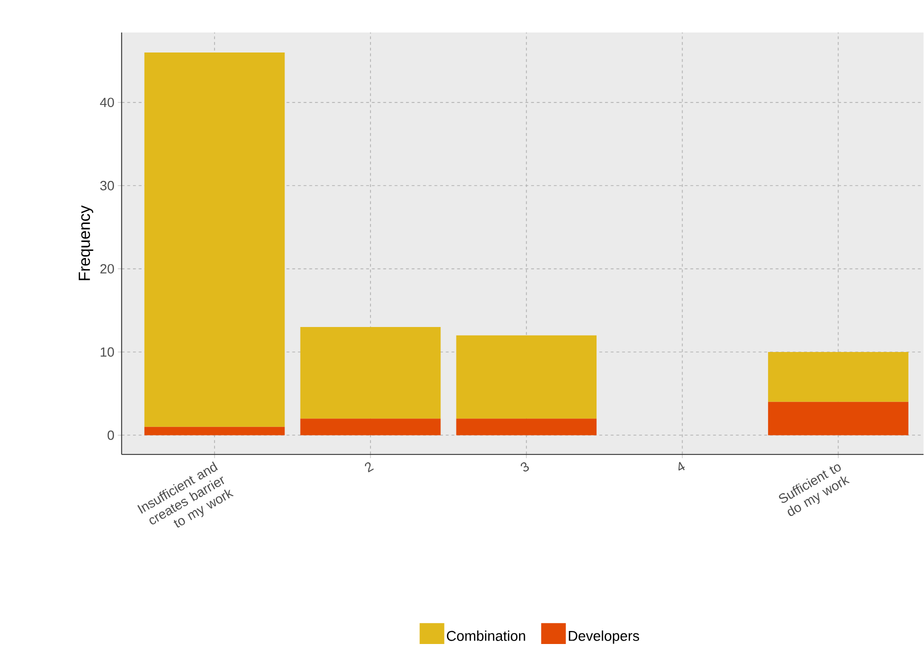 The image size is (924, 646). I want to click on legend-label: Combination, so click(486, 635).